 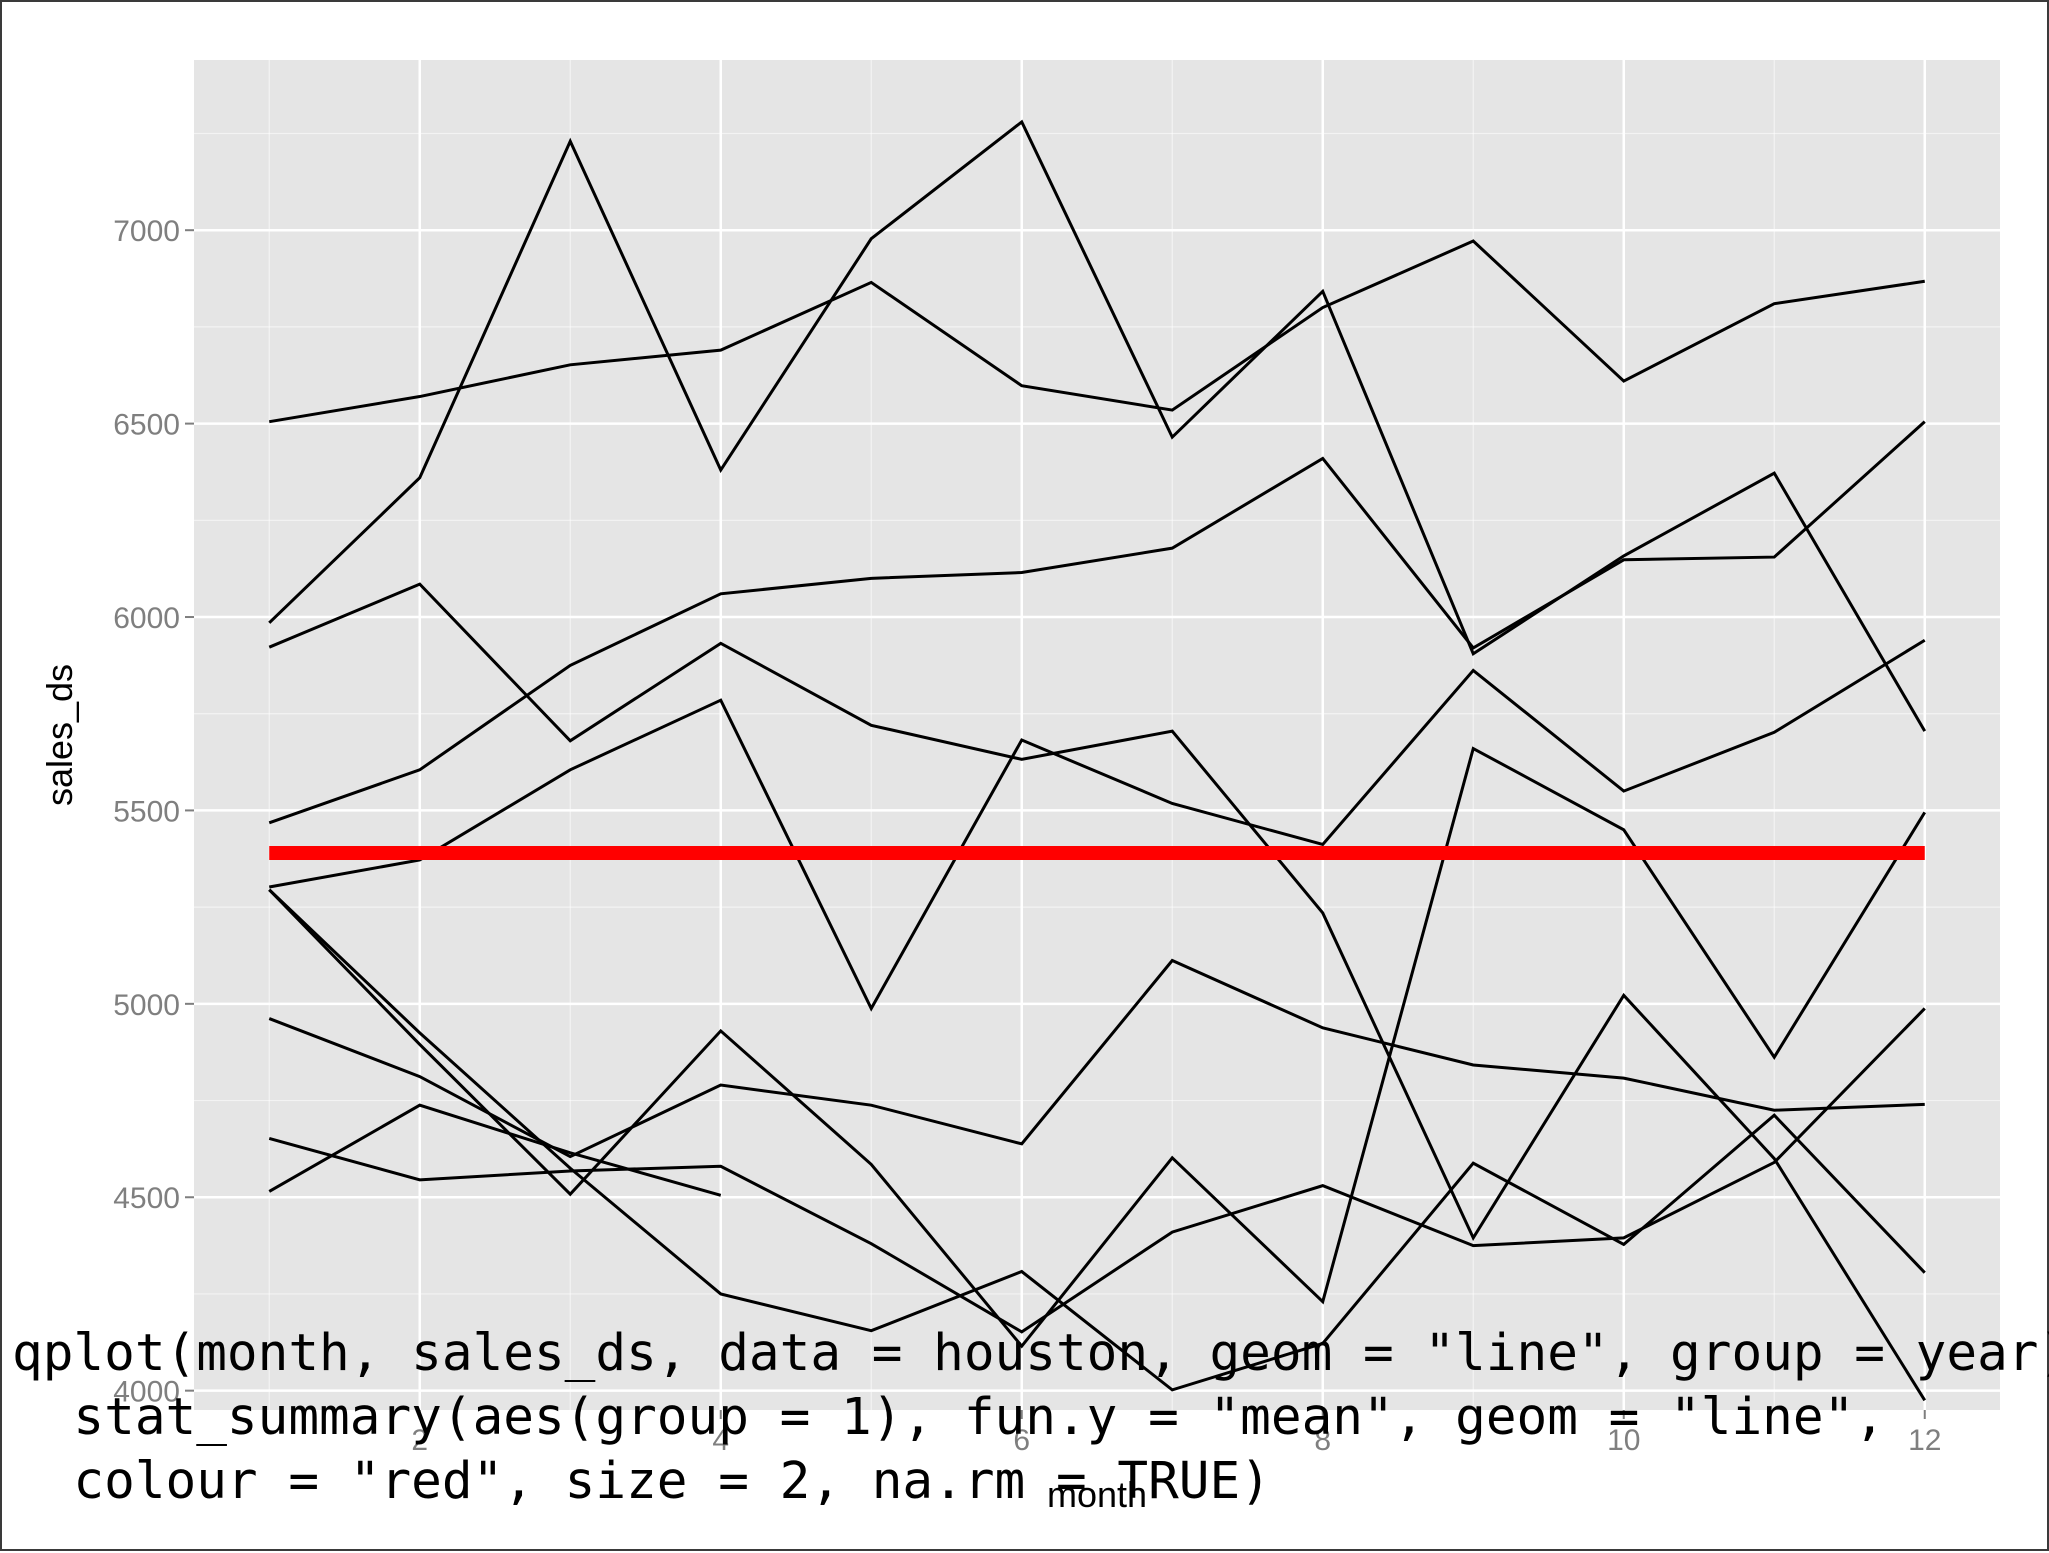 I want to click on y-axis-ticks: 4000 4500 5000 5500 6000 6500 7000, so click(x=153, y=812).